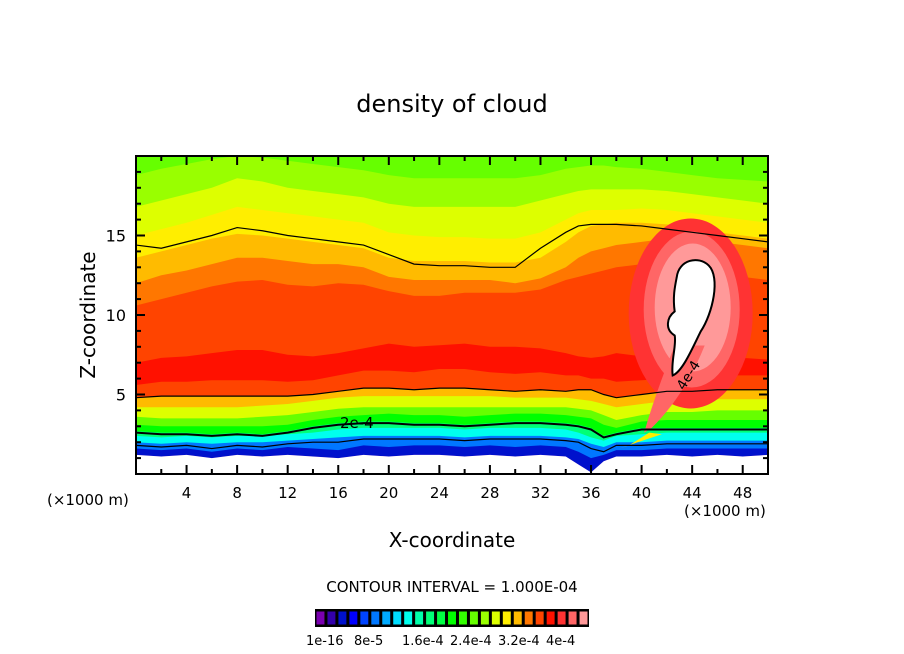 The width and height of the screenshot is (904, 654). Describe the element at coordinates (692, 493) in the screenshot. I see `x-tick-label: 44` at that location.